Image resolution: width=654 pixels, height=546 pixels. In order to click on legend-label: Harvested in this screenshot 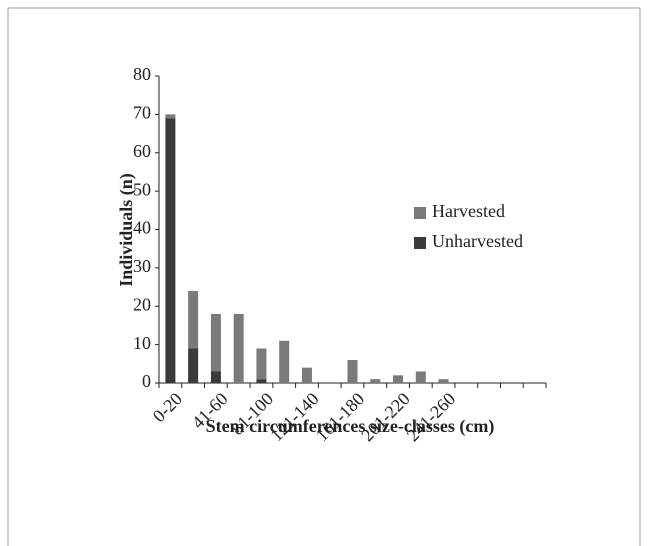, I will do `click(468, 211)`.